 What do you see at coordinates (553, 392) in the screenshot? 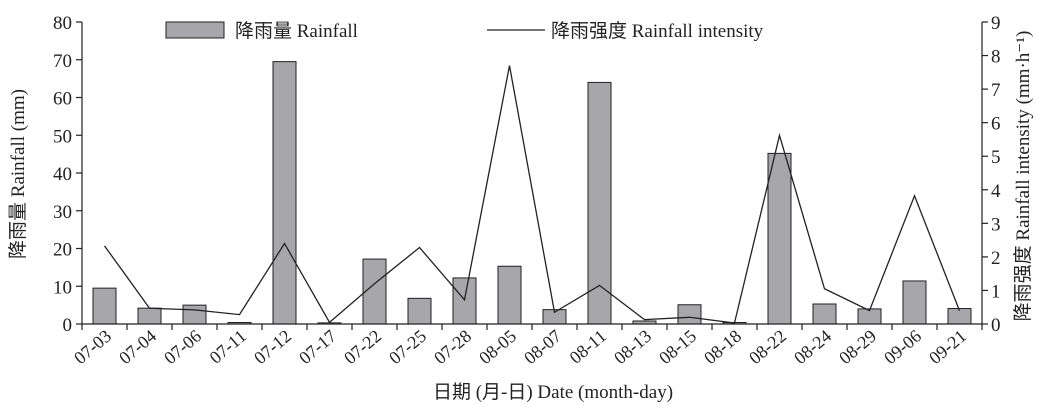
I see `x-axis-label: 日期 (月-日) Date (month-day)` at bounding box center [553, 392].